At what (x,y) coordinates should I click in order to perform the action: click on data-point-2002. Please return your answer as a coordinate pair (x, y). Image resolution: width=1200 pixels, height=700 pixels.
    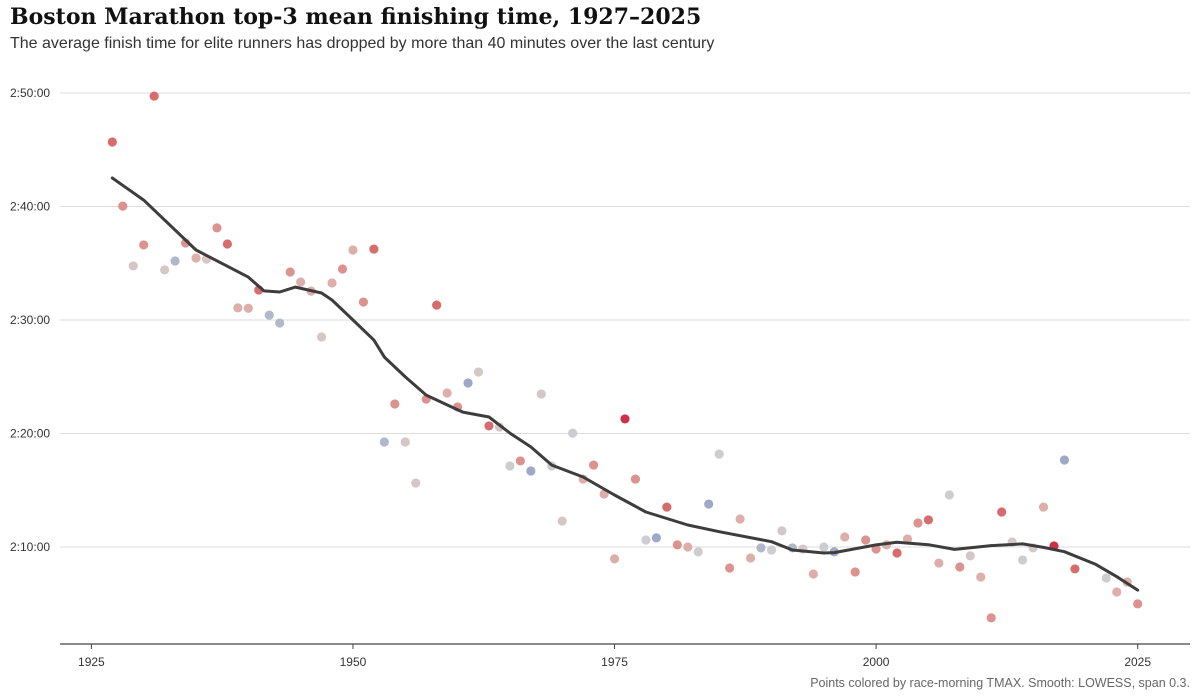
    Looking at the image, I should click on (897, 553).